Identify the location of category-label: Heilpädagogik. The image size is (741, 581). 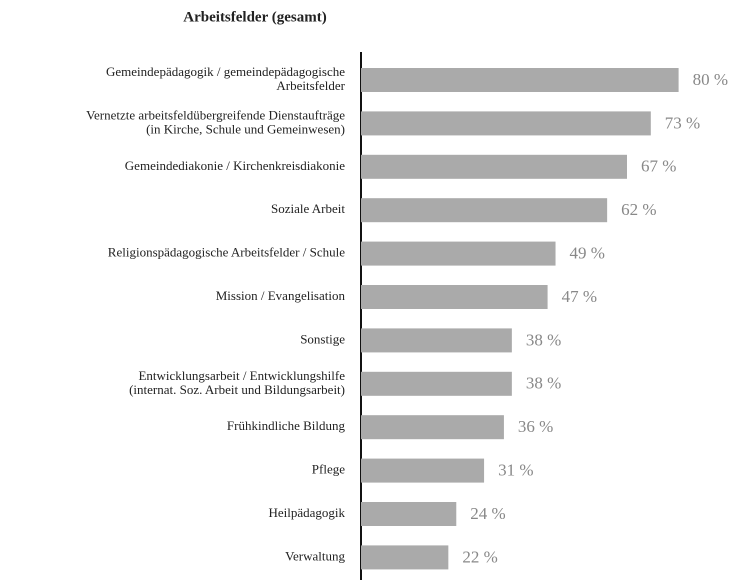
(306, 512).